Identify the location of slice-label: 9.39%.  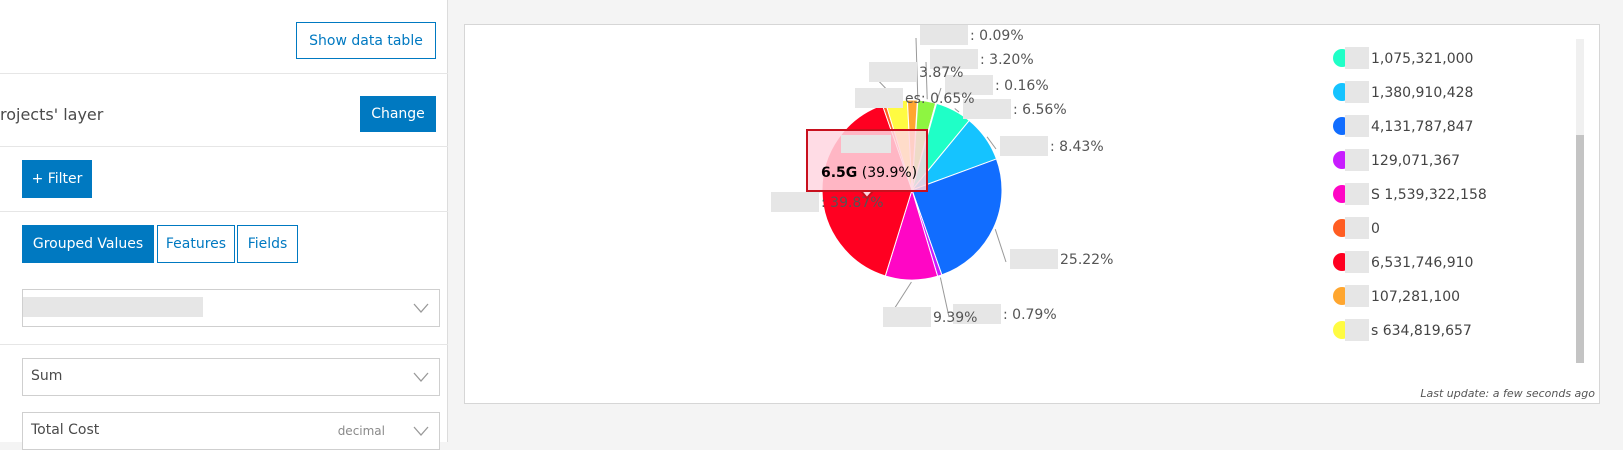
(955, 318).